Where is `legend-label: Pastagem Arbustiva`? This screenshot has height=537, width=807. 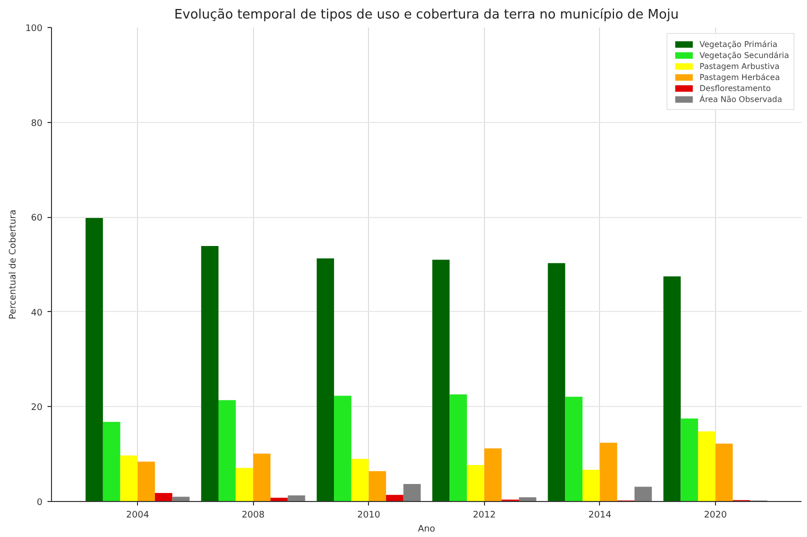 legend-label: Pastagem Arbustiva is located at coordinates (740, 66).